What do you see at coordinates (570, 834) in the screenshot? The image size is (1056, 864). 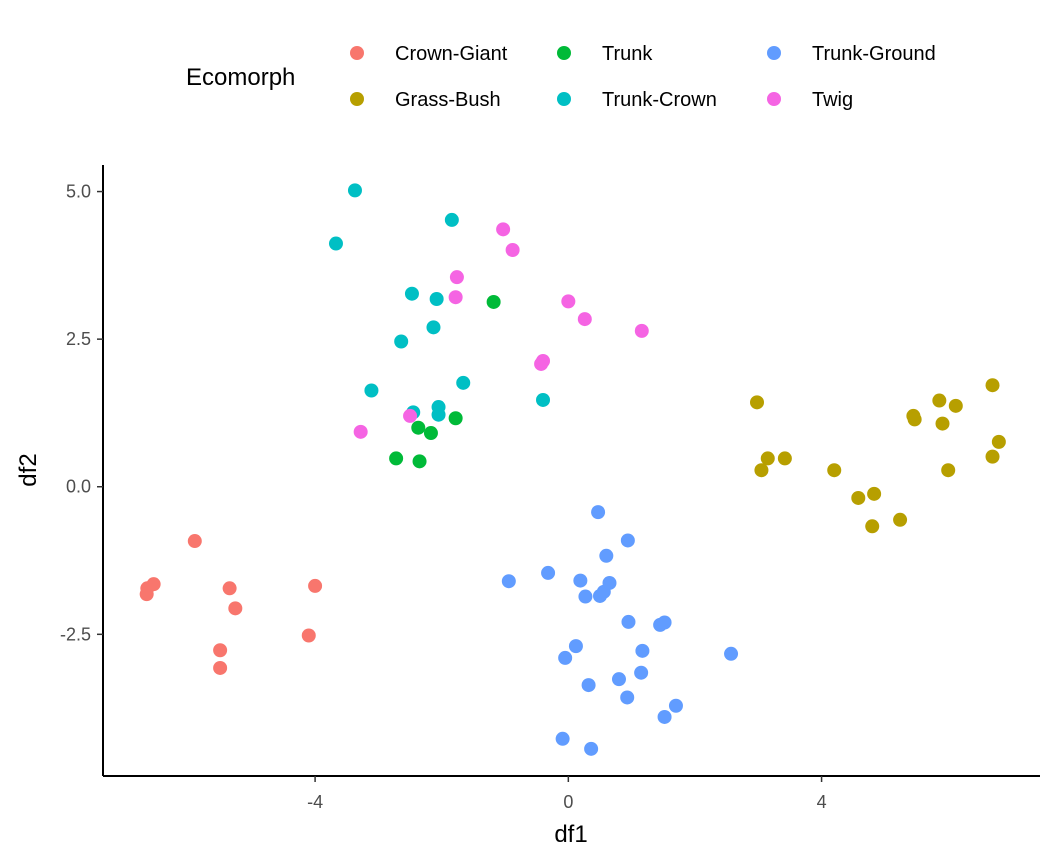 I see `x-axis-title: df1` at bounding box center [570, 834].